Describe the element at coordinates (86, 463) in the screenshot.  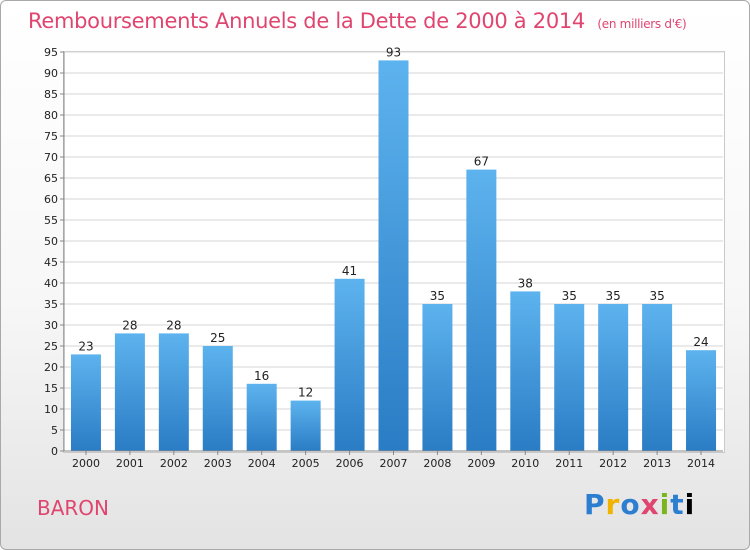
I see `x-tick-label: 2000` at that location.